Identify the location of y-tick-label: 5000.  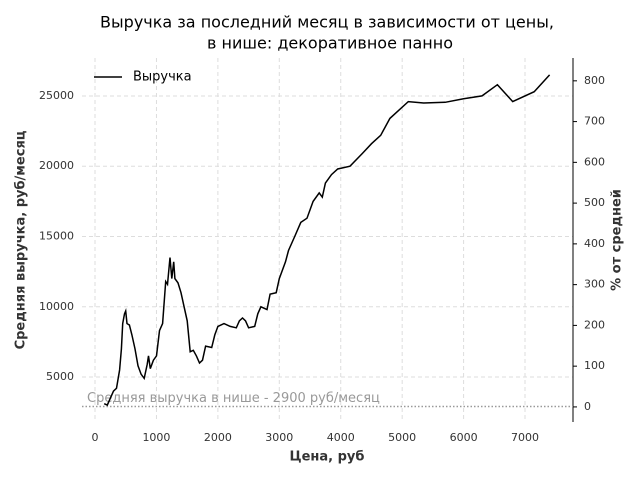
(60, 376).